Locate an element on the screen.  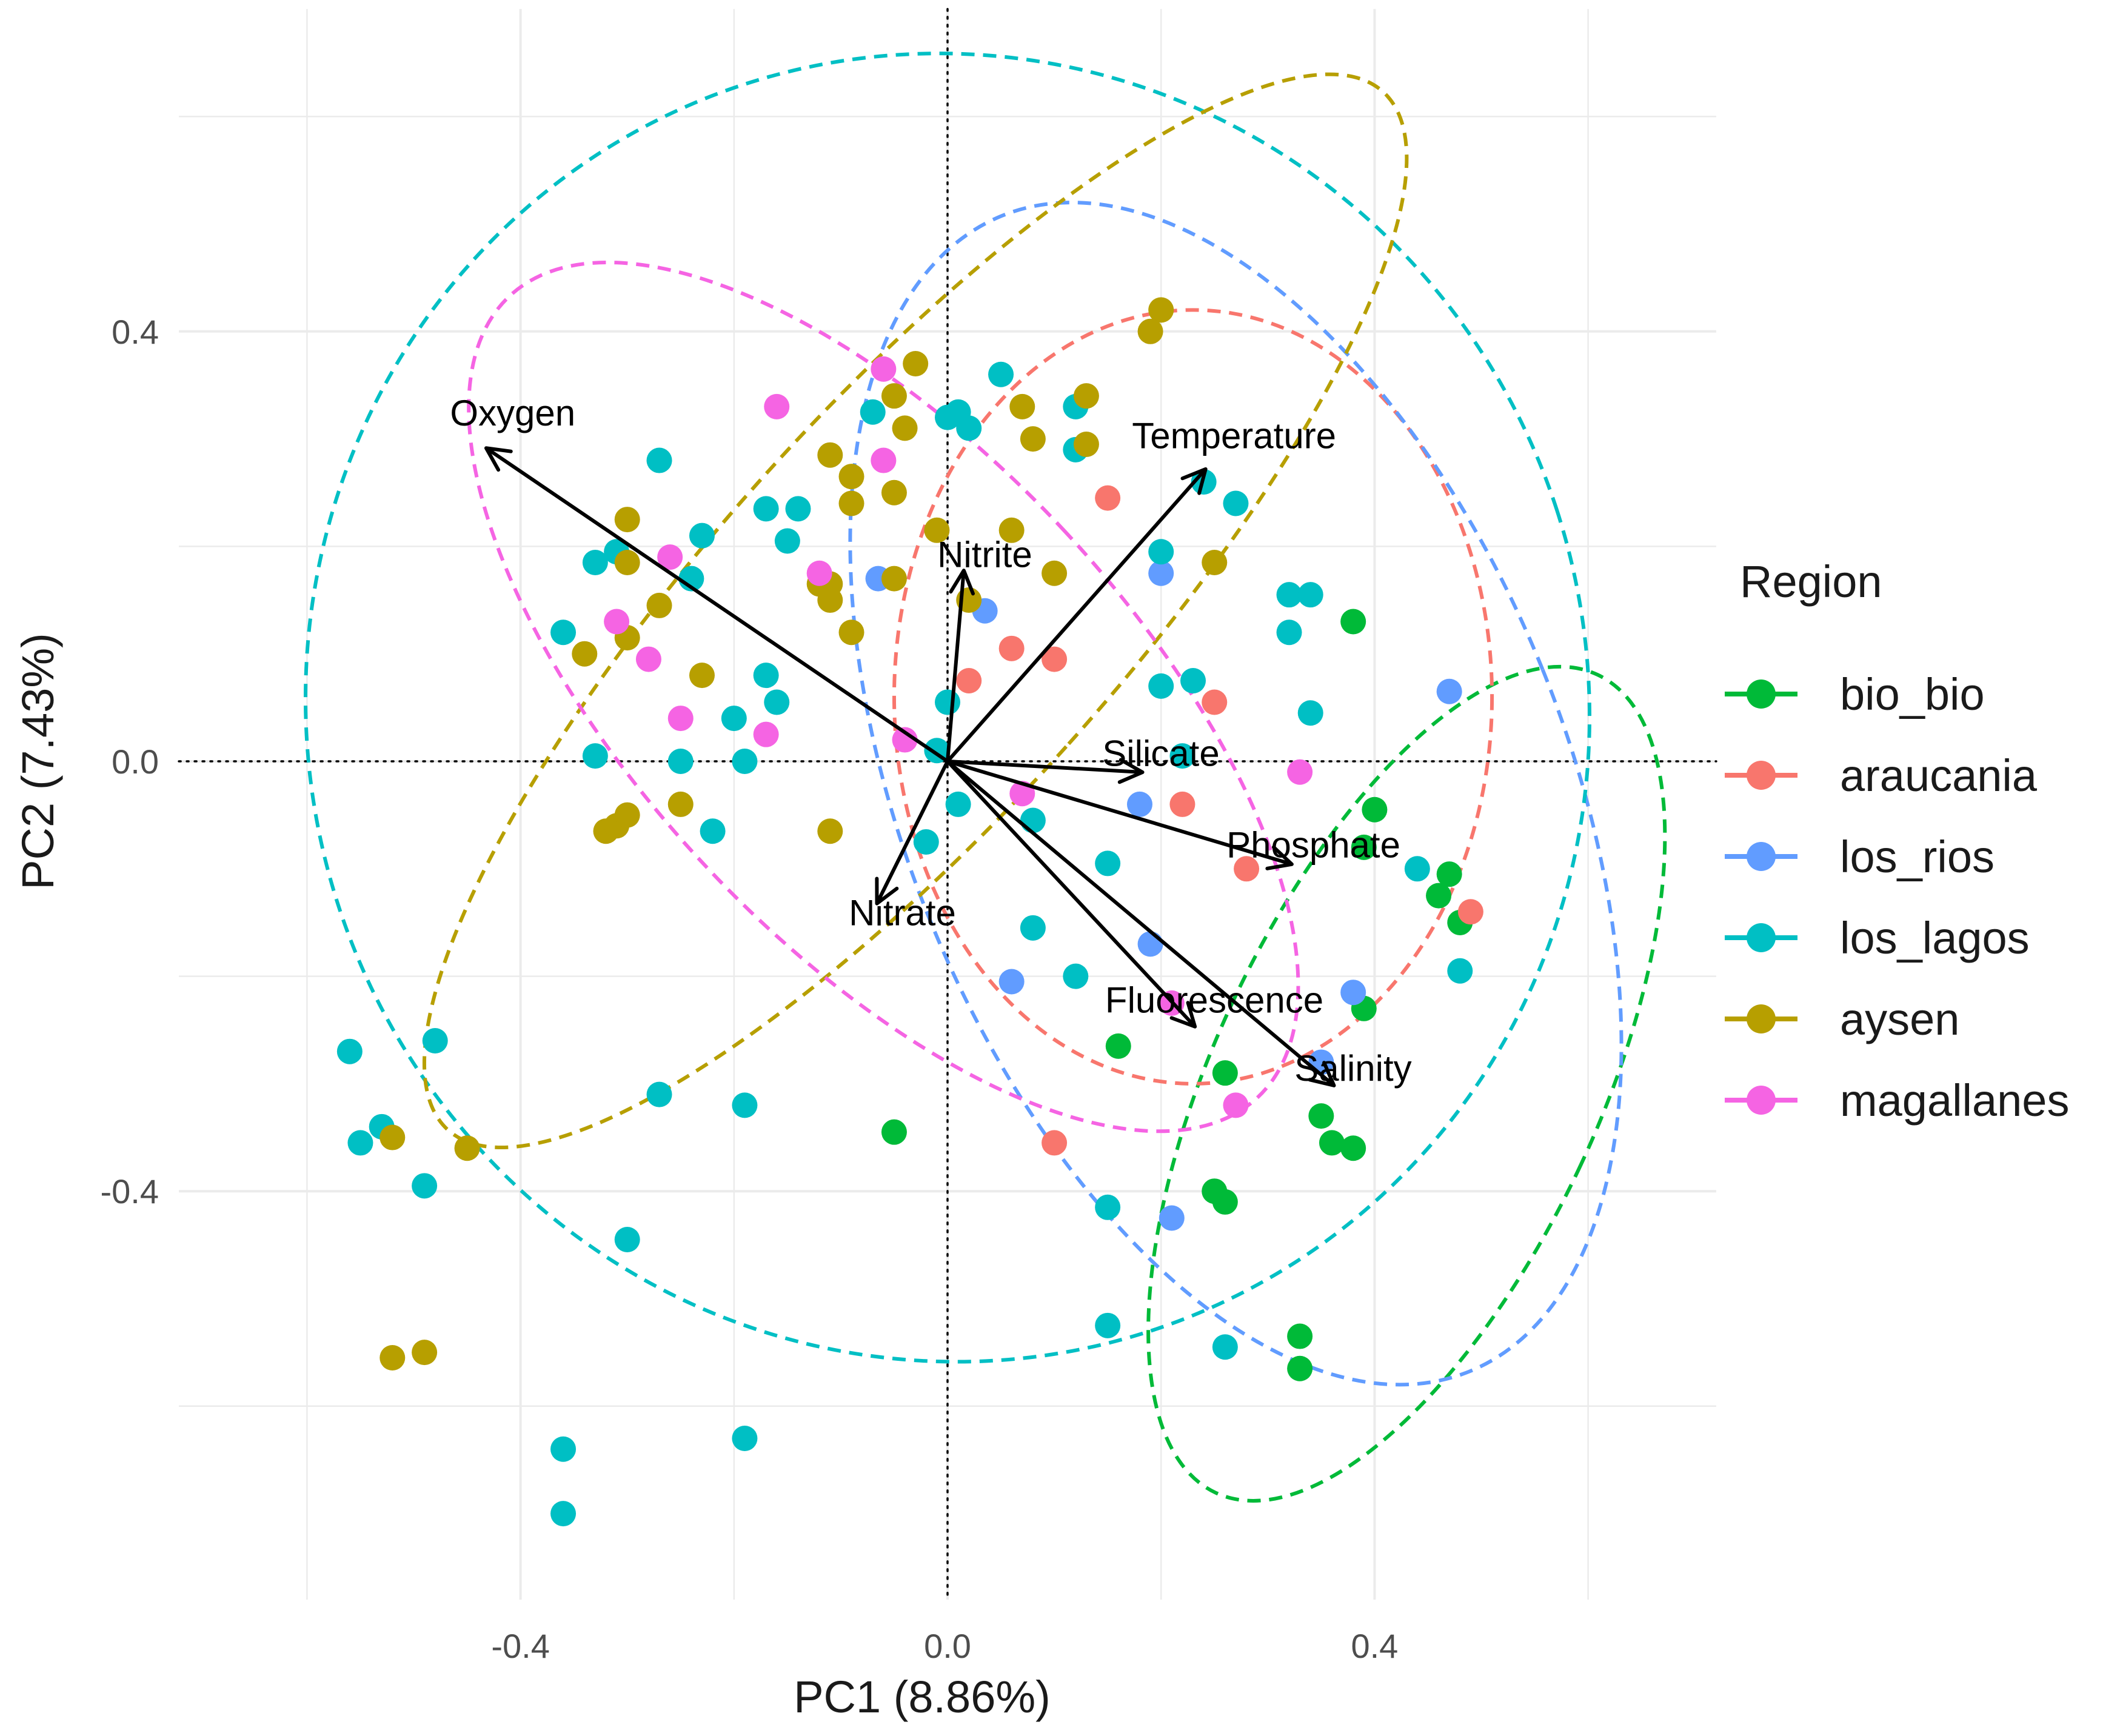
legend-item-los_rios: los_rios is located at coordinates (1860, 857).